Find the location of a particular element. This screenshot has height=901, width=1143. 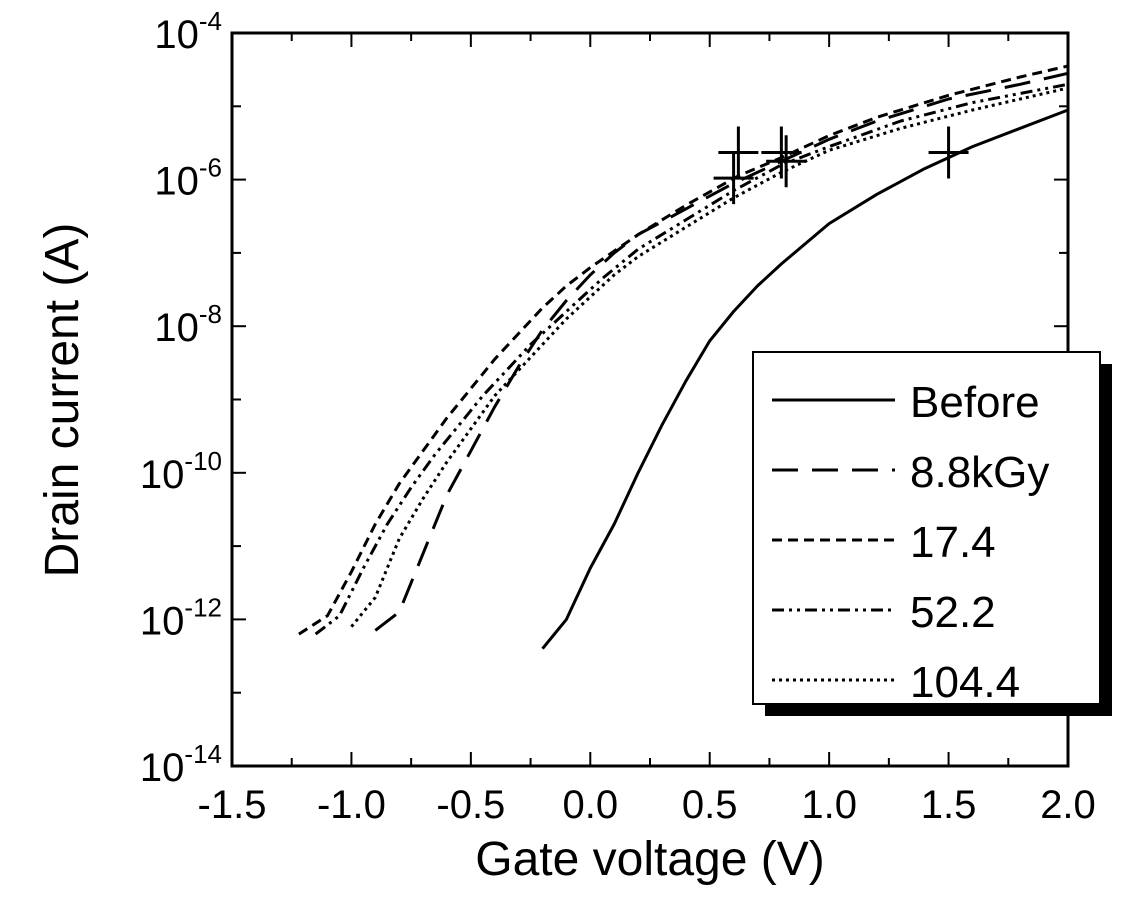

x-tick-label: -0.5 is located at coordinates (470, 805).